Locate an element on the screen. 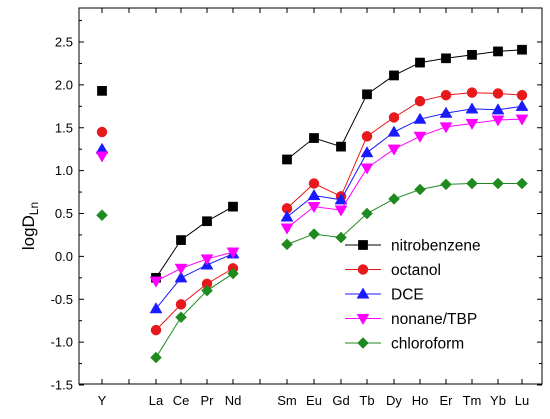 The image size is (550, 419). y-tick-label: -1.5 is located at coordinates (62, 385).